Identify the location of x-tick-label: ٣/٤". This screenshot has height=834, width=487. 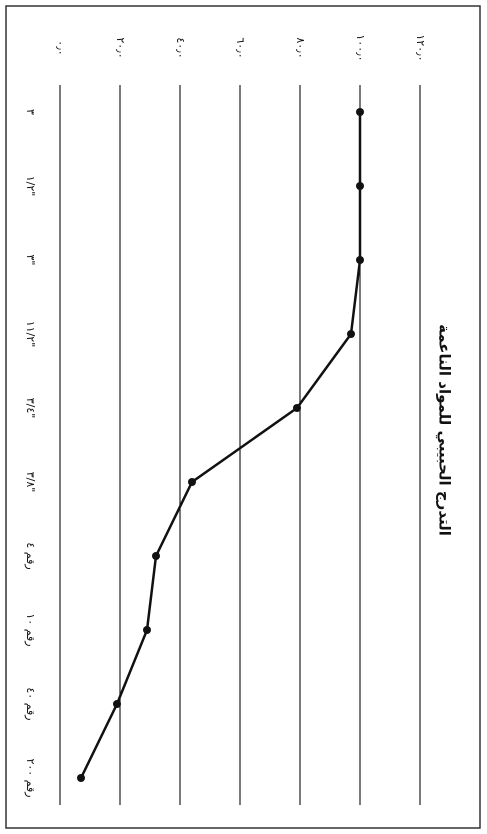
(30, 408).